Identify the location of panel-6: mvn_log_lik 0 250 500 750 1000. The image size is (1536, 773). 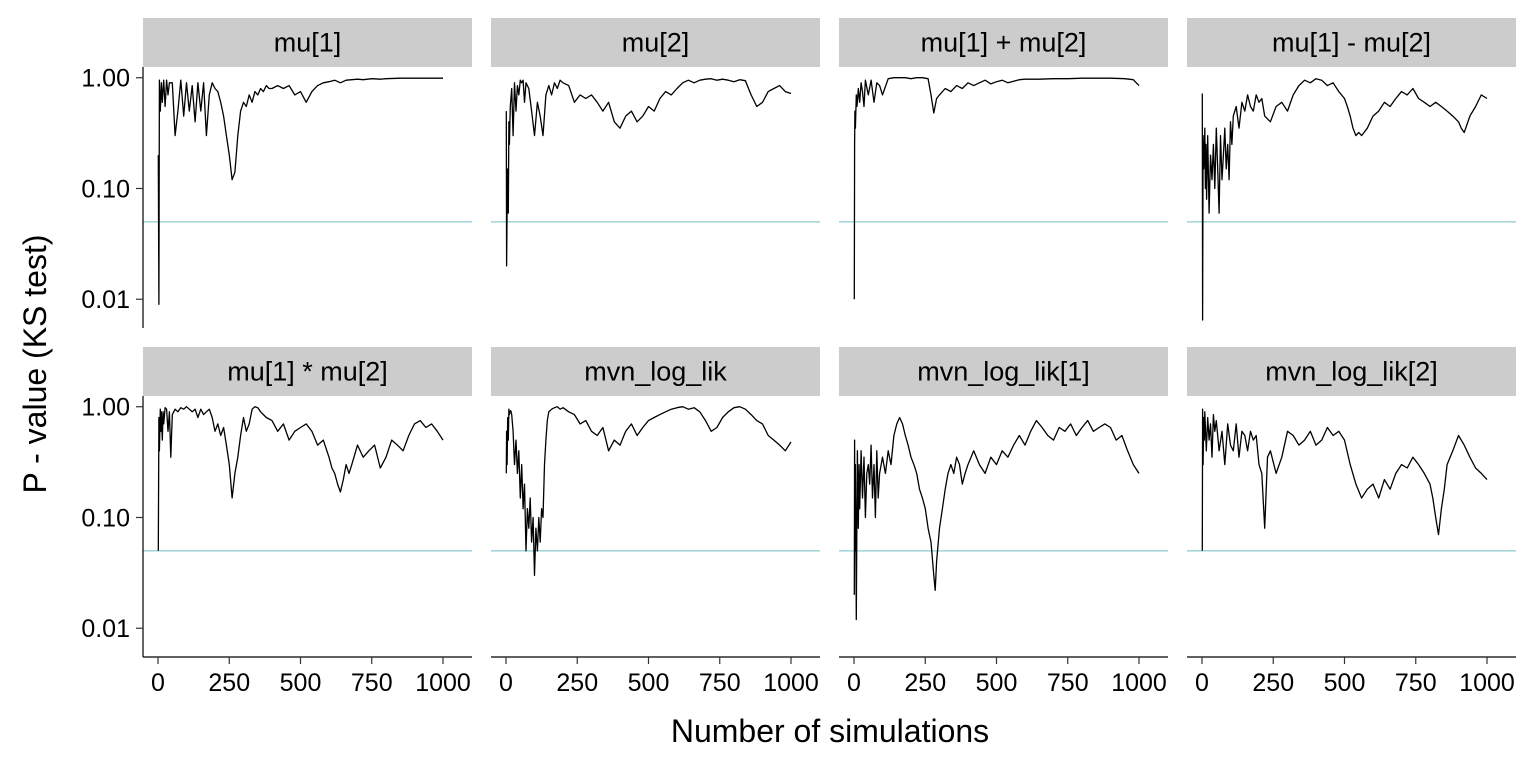
(655, 522).